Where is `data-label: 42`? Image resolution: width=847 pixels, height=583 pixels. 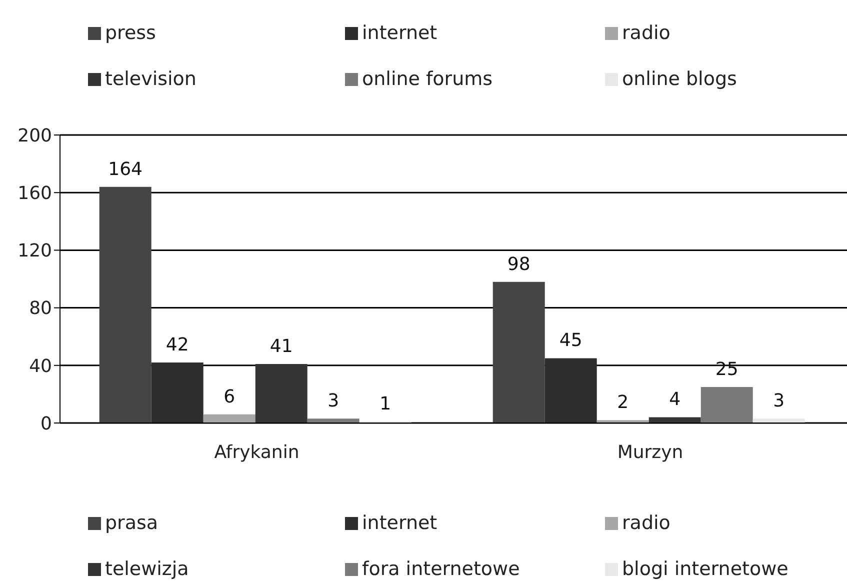 data-label: 42 is located at coordinates (177, 345).